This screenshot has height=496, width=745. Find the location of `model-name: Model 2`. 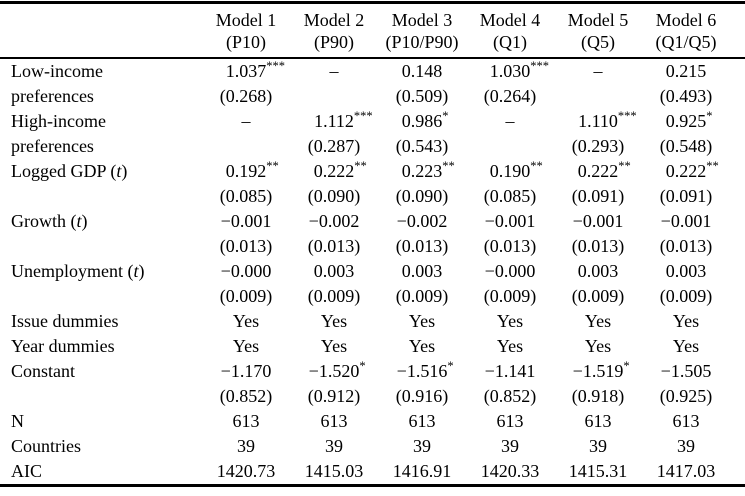

model-name: Model 2 is located at coordinates (334, 20).